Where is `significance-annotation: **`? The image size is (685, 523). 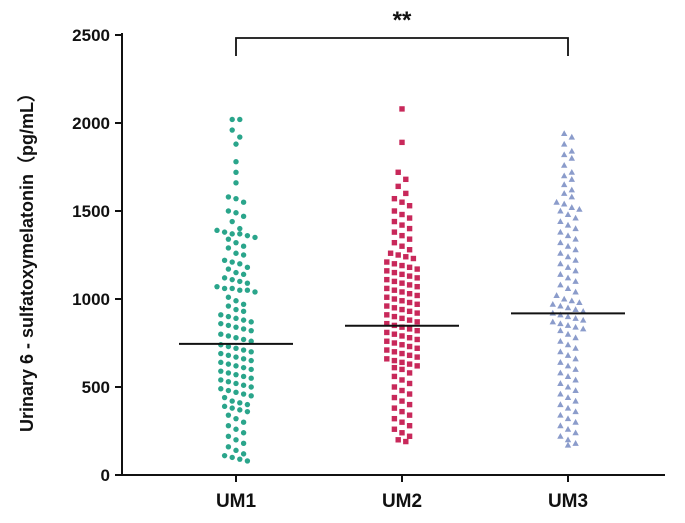
significance-annotation: ** is located at coordinates (402, 31).